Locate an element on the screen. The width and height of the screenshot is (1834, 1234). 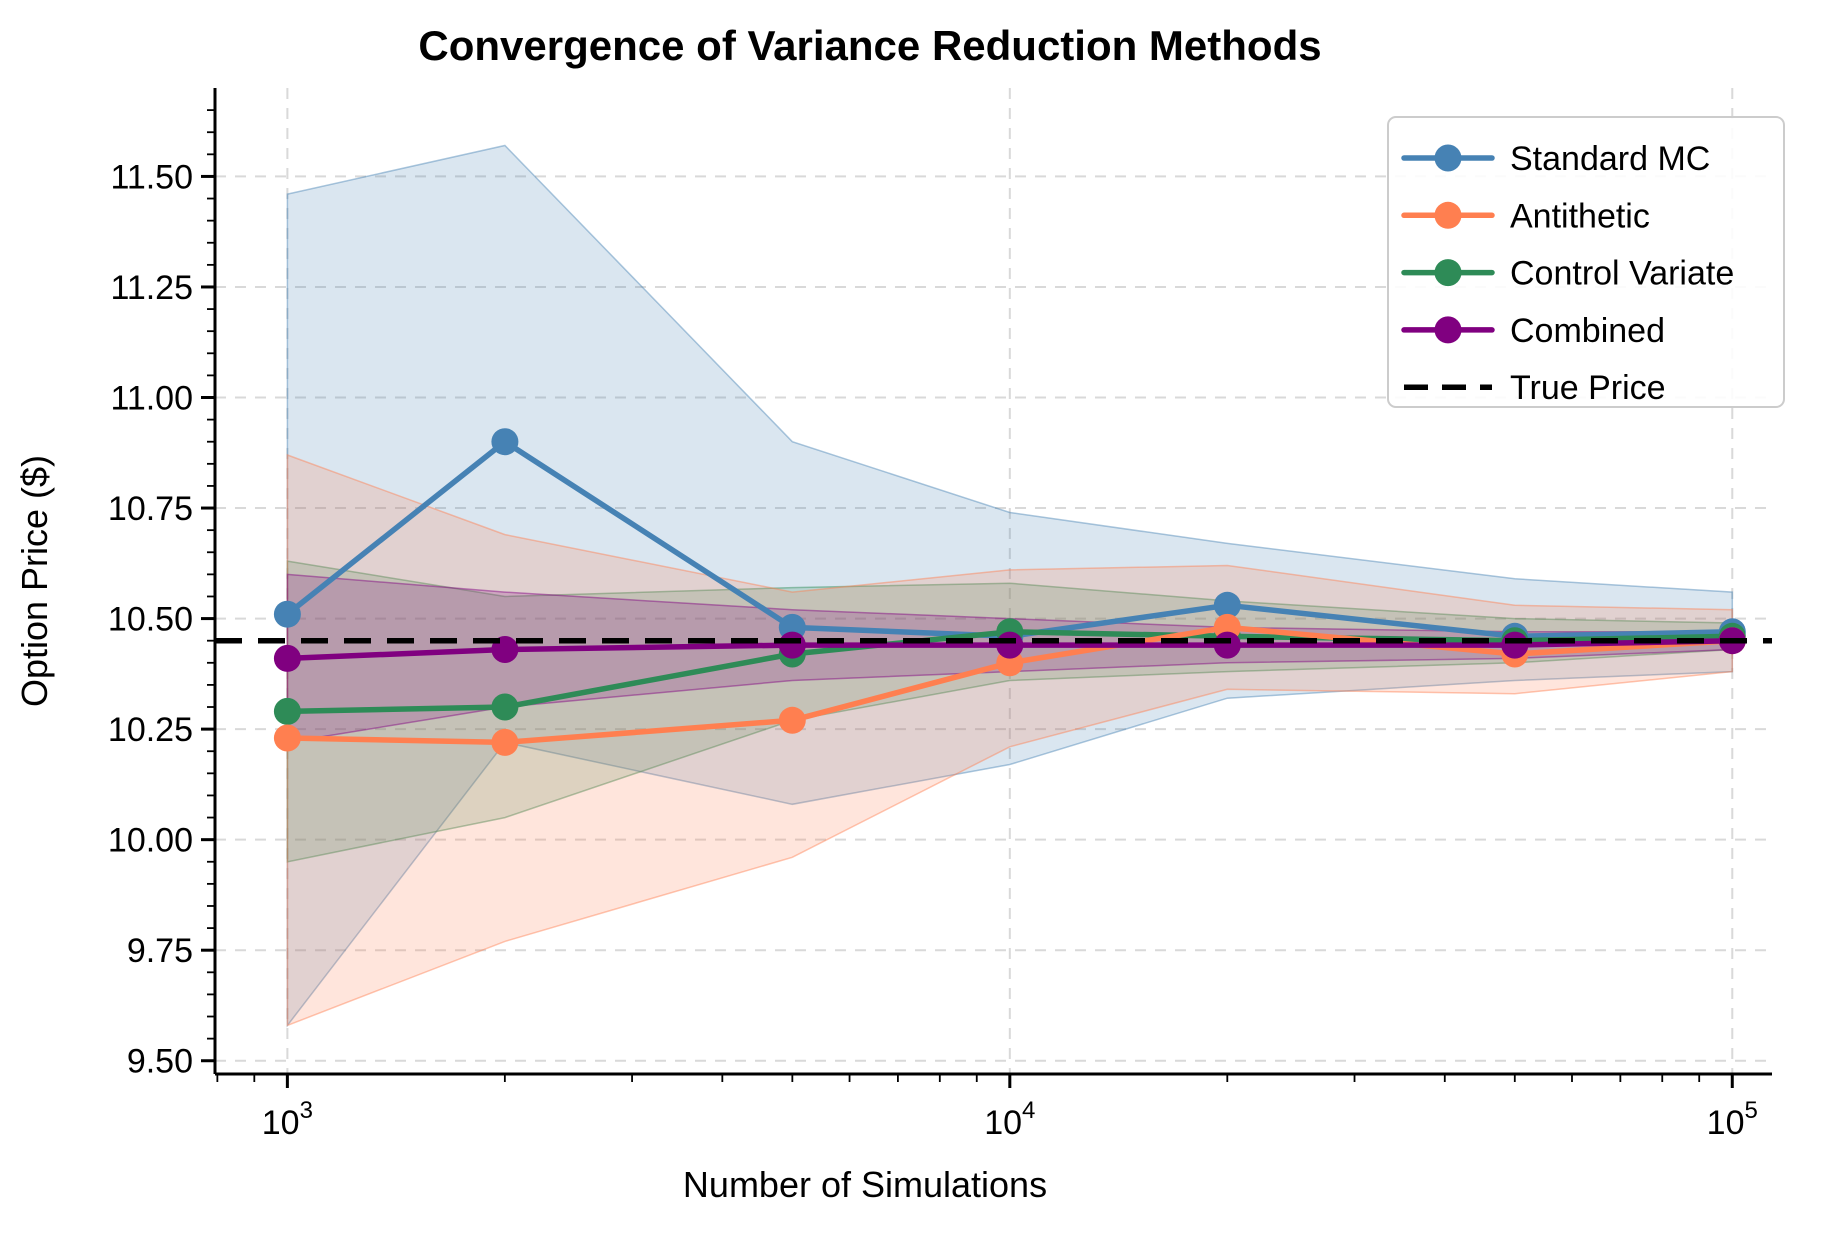
x-tick-label: 10³ is located at coordinates (287, 1119).